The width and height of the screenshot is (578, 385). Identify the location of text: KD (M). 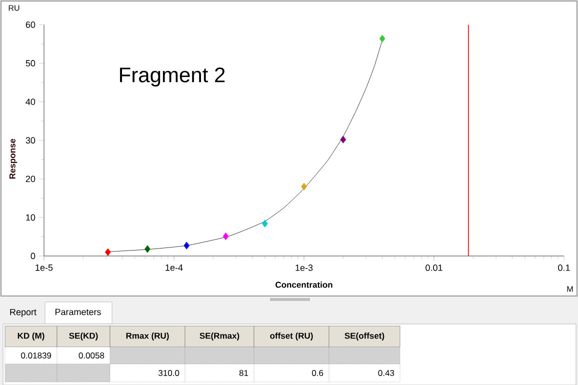
(31, 336).